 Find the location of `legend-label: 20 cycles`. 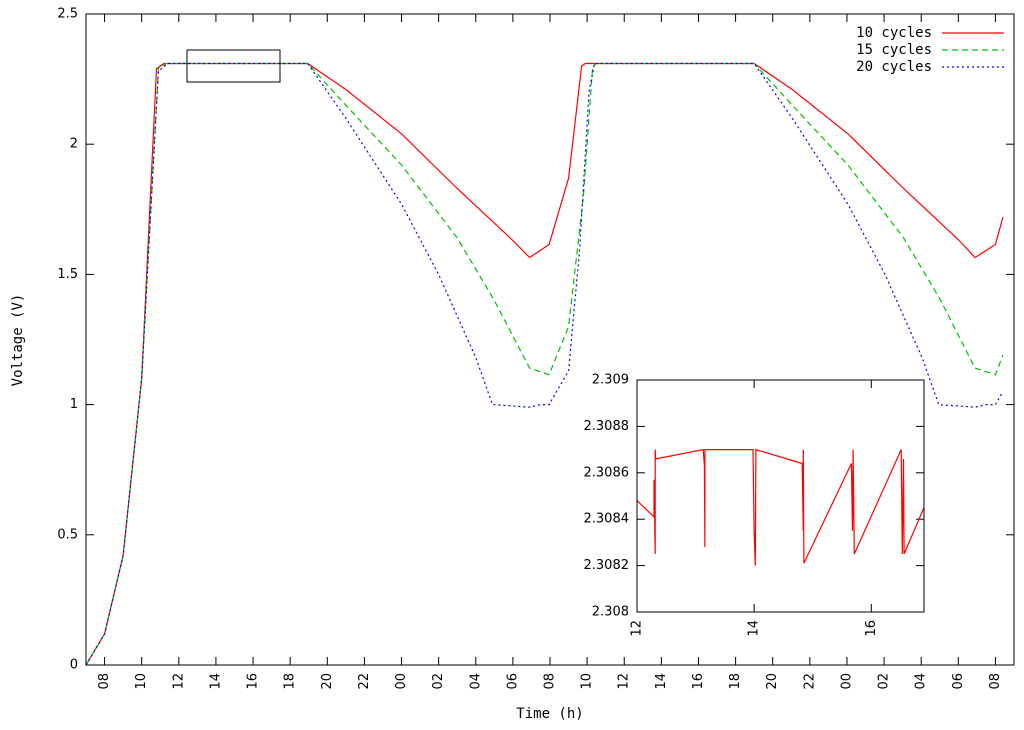

legend-label: 20 cycles is located at coordinates (894, 67).